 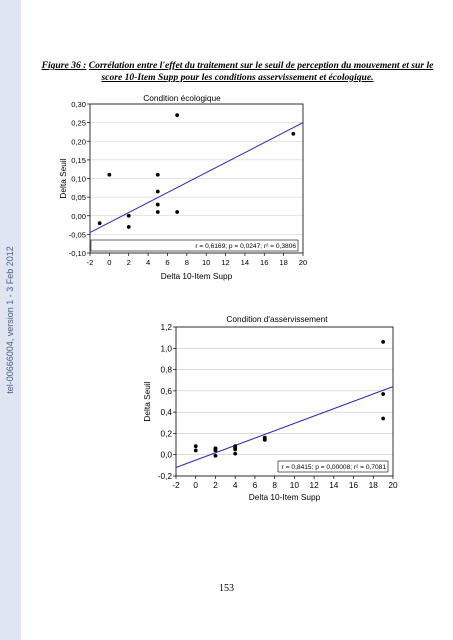 I want to click on y-tick-label: 1,2, so click(x=166, y=327).